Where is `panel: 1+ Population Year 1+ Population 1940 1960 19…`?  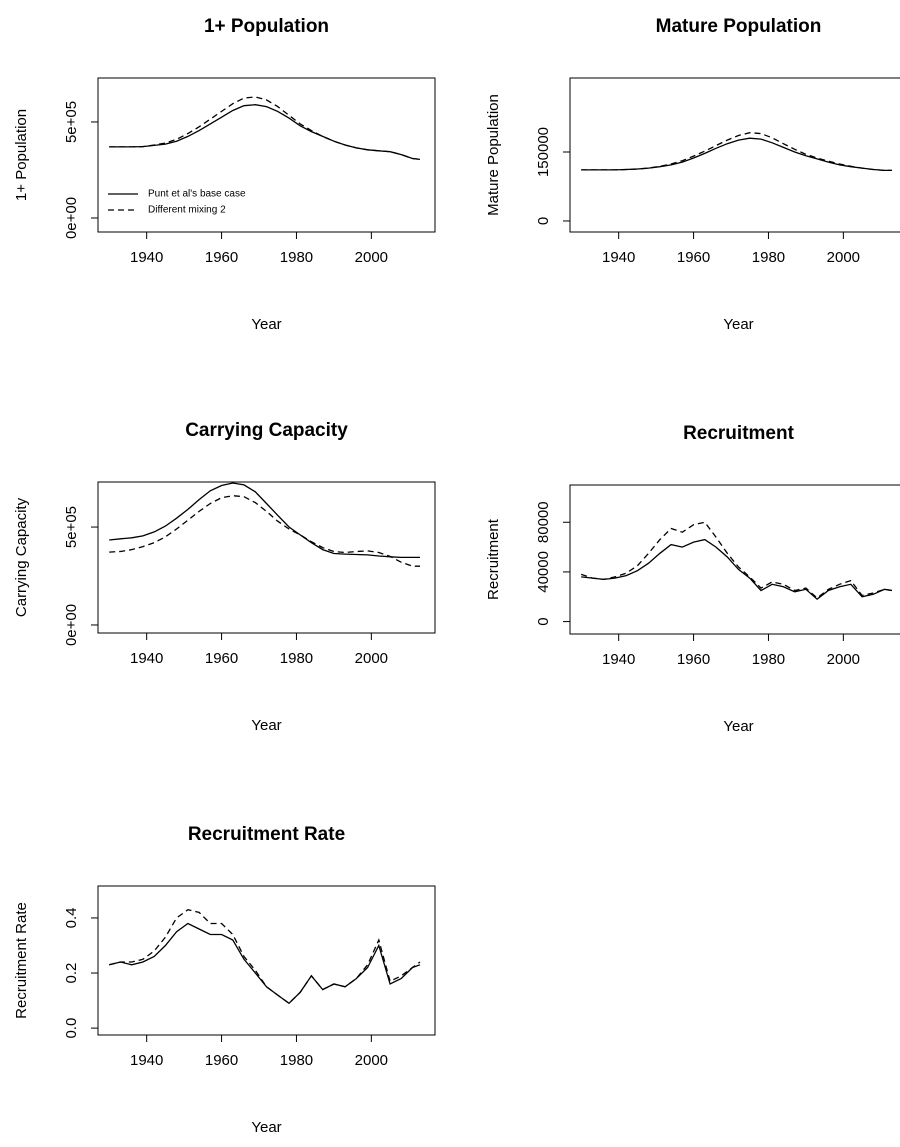
panel: 1+ Population Year 1+ Population 1940 1960 19… is located at coordinates (224, 174).